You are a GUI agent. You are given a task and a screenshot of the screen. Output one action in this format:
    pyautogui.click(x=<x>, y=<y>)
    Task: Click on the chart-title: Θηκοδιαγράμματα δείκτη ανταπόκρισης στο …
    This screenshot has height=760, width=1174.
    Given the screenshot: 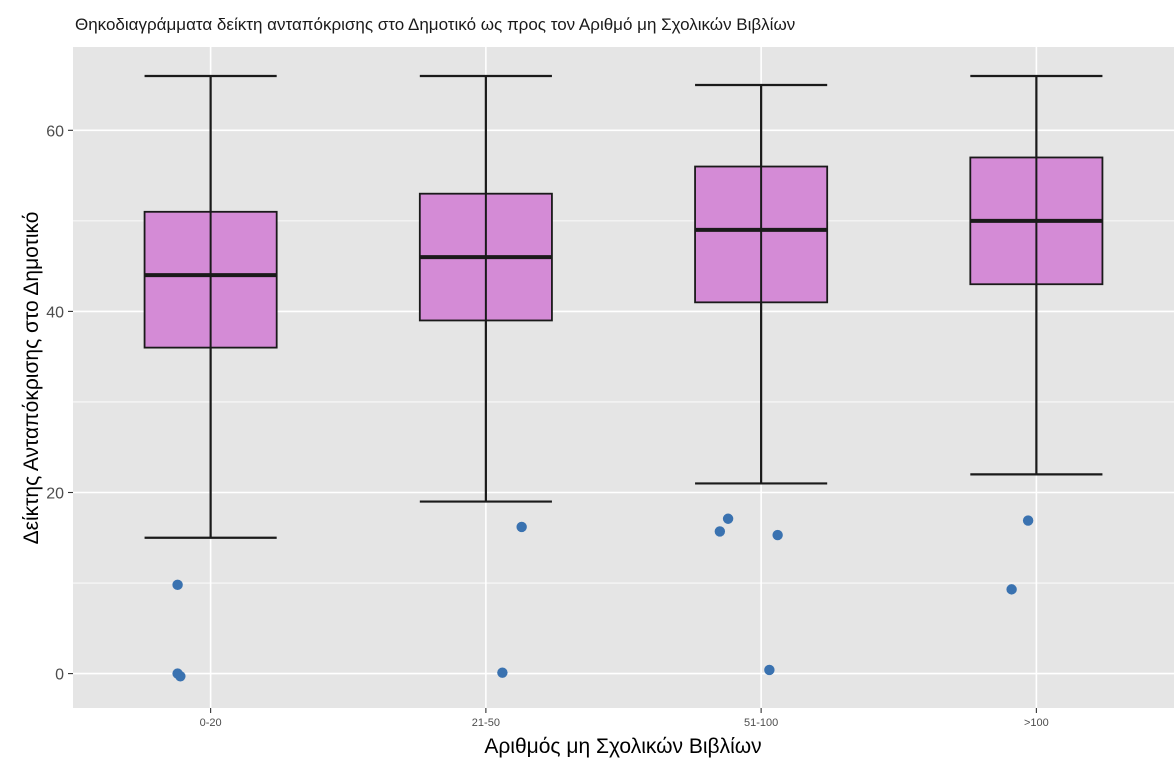 What is the action you would take?
    pyautogui.click(x=435, y=24)
    